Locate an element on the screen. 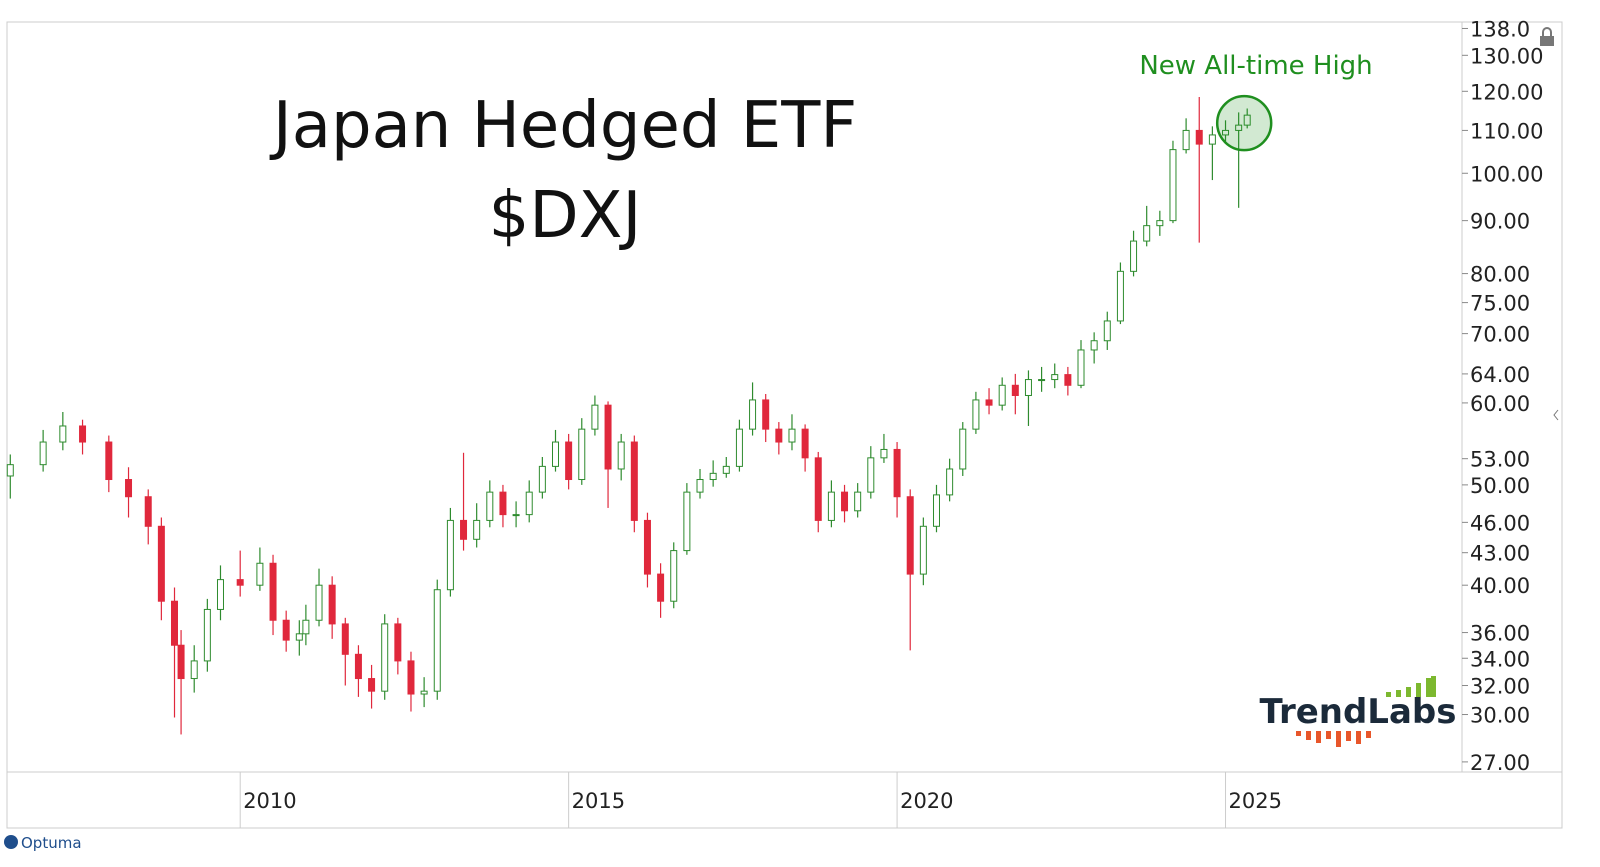 The height and width of the screenshot is (867, 1600). y-tick-label: 34.00 is located at coordinates (1500, 659).